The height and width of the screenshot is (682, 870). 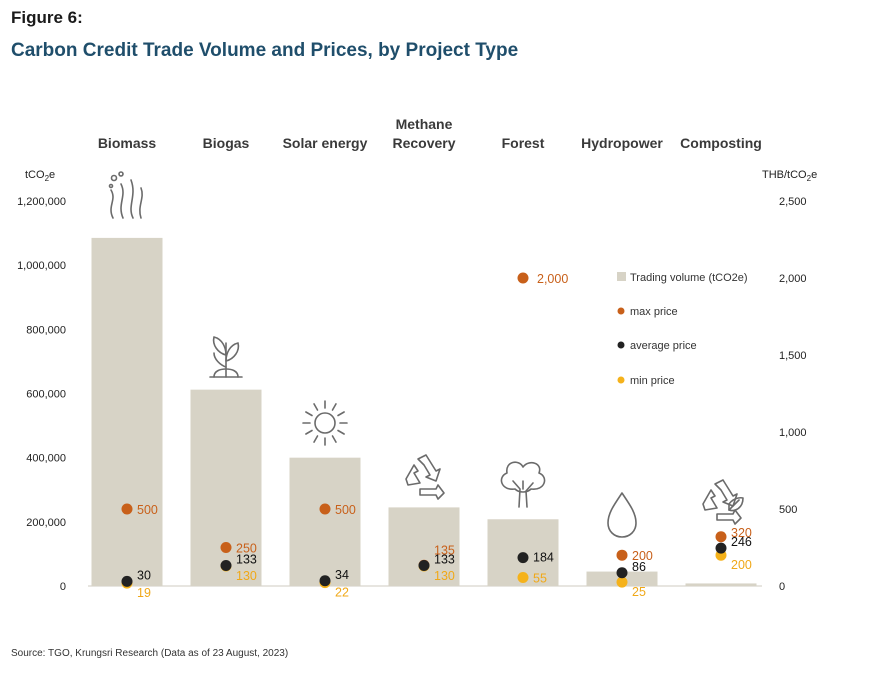 I want to click on legend-swatch-volume, so click(x=621, y=276).